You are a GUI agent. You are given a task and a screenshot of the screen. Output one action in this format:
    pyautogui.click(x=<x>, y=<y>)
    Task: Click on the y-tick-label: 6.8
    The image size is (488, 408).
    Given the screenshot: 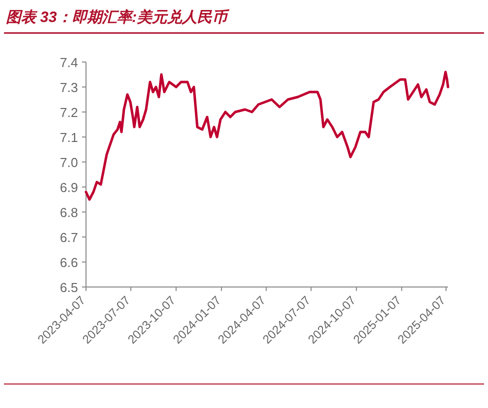 What is the action you would take?
    pyautogui.click(x=69, y=212)
    